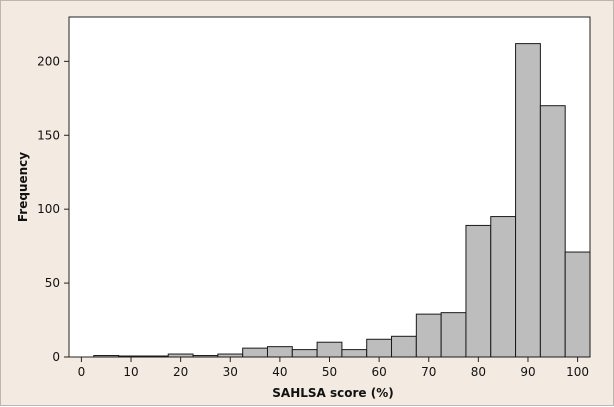 This screenshot has width=614, height=407. Describe the element at coordinates (527, 372) in the screenshot. I see `x-tick-label: 90` at that location.